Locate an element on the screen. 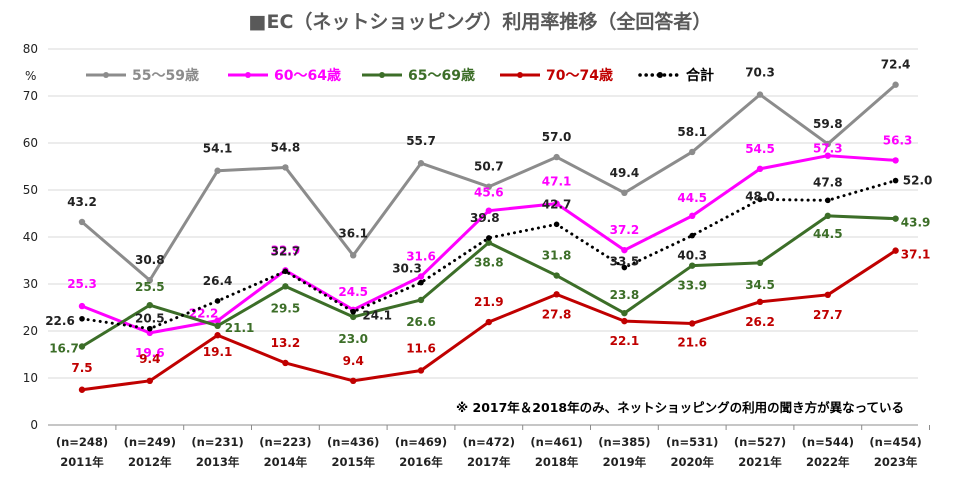 The image size is (961, 483). data-label: 70.3 is located at coordinates (760, 73).